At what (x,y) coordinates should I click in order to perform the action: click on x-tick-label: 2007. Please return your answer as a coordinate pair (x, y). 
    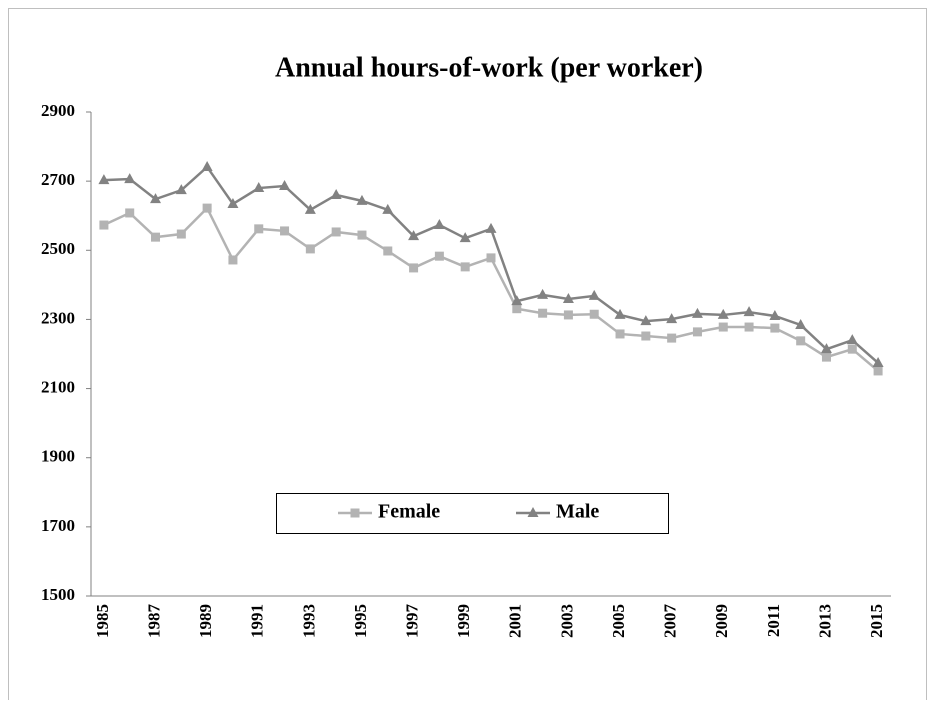
    Looking at the image, I should click on (670, 621).